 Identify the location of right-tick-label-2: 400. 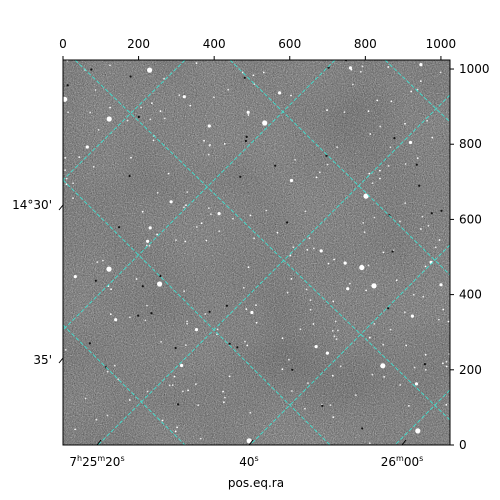
(470, 295).